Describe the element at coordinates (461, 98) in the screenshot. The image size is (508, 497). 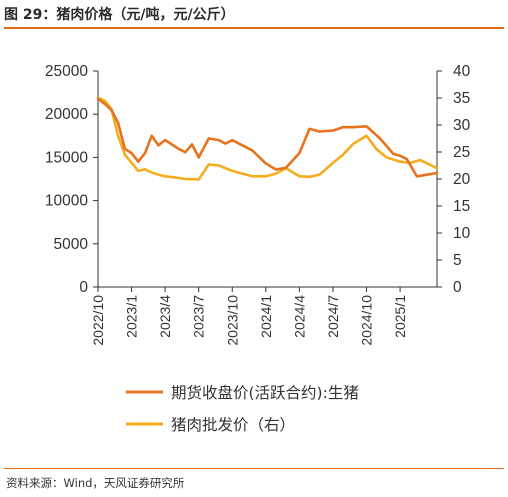
I see `right-tick-label: 35` at that location.